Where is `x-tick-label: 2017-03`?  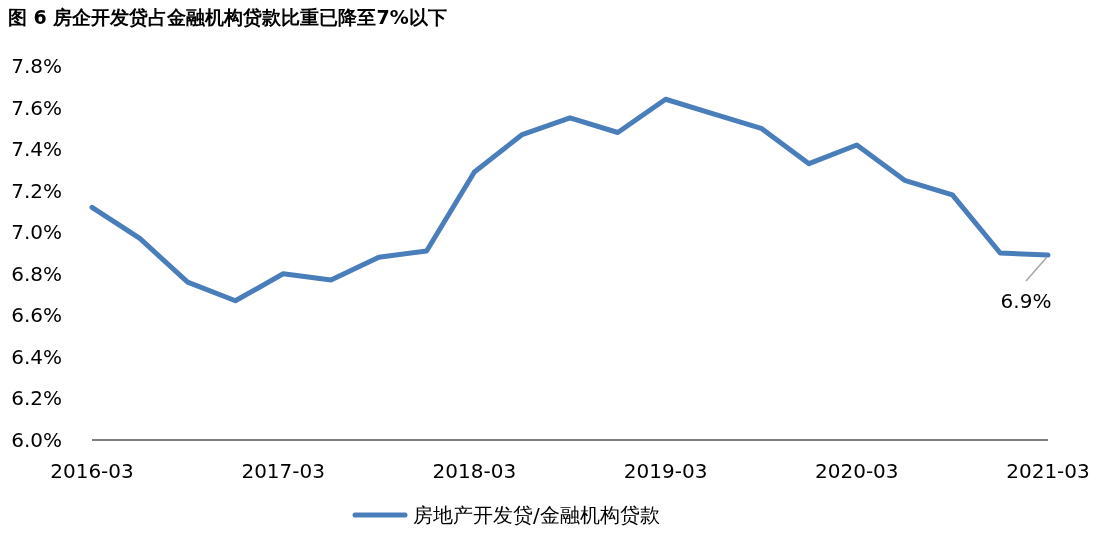
x-tick-label: 2017-03 is located at coordinates (283, 471).